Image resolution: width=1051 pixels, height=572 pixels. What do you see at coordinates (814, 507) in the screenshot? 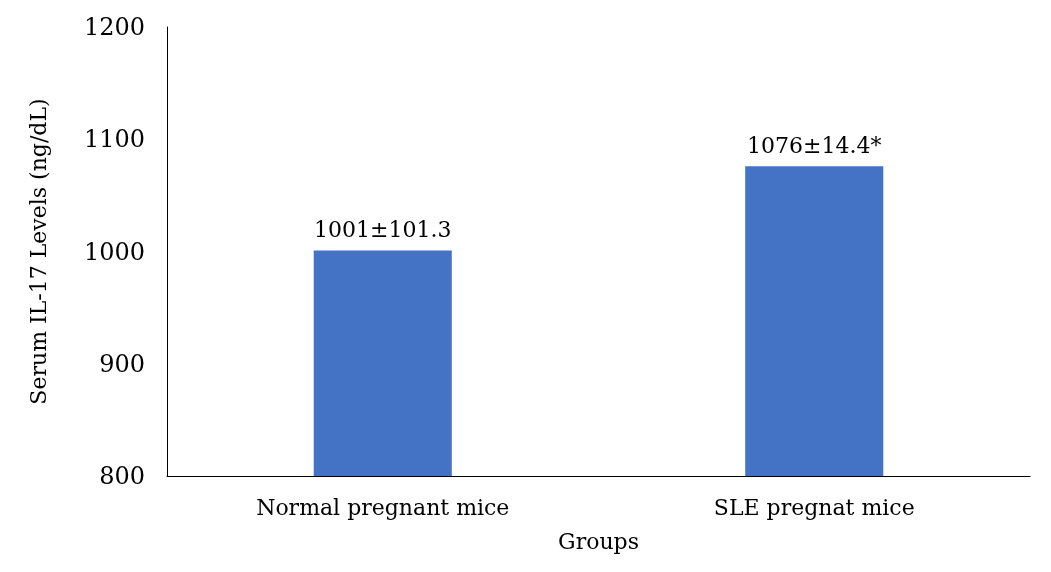
I see `x-tick-label: SLE pregnat mice` at bounding box center [814, 507].